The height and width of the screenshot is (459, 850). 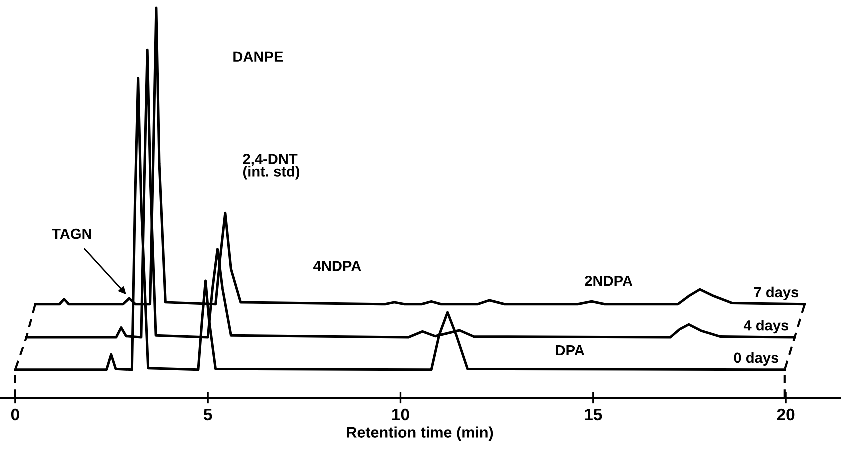 I want to click on series-label: 7 days, so click(x=776, y=293).